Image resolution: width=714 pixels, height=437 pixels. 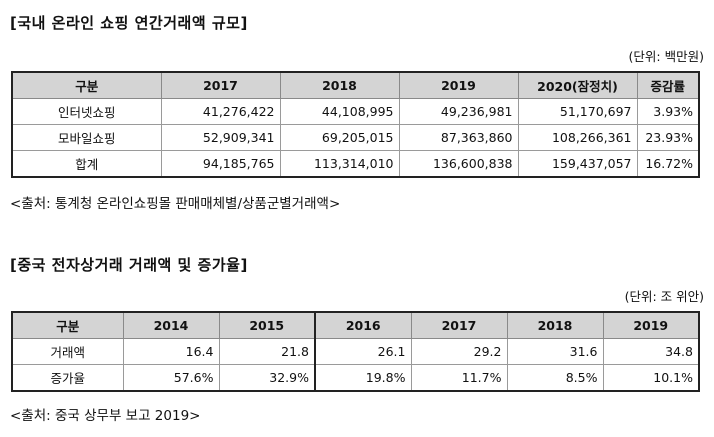 What do you see at coordinates (339, 164) in the screenshot?
I see `table-cell: 113,314,010` at bounding box center [339, 164].